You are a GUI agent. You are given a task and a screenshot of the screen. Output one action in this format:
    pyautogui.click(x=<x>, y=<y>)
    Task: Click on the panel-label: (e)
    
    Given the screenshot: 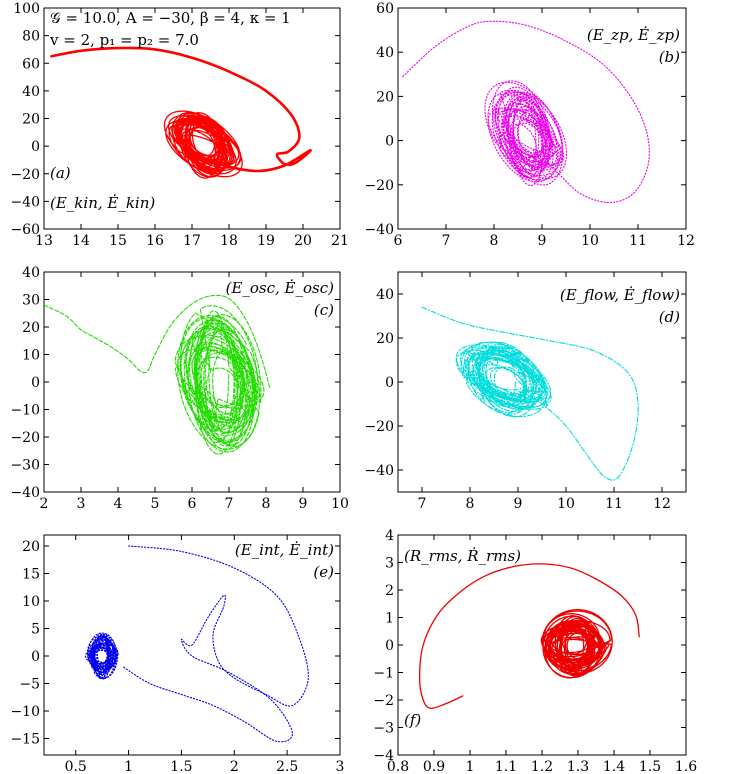 What is the action you would take?
    pyautogui.click(x=323, y=572)
    